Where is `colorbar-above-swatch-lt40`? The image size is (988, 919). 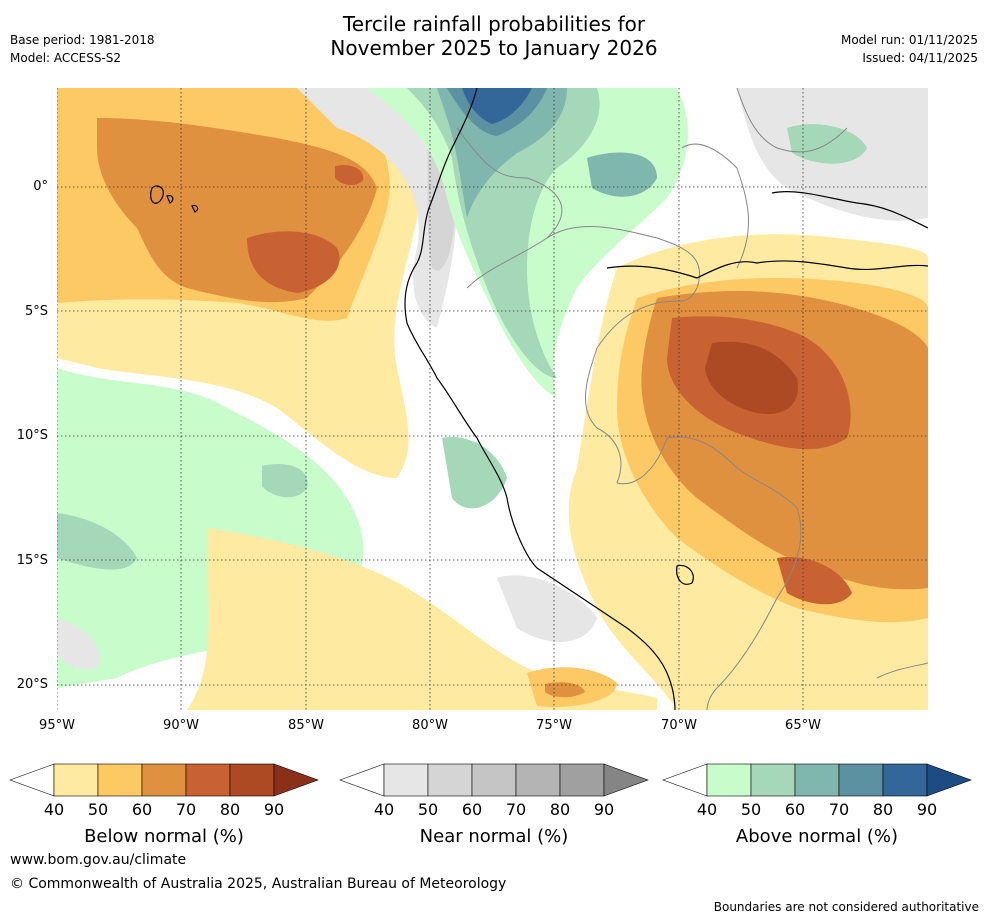 colorbar-above-swatch-lt40 is located at coordinates (685, 780).